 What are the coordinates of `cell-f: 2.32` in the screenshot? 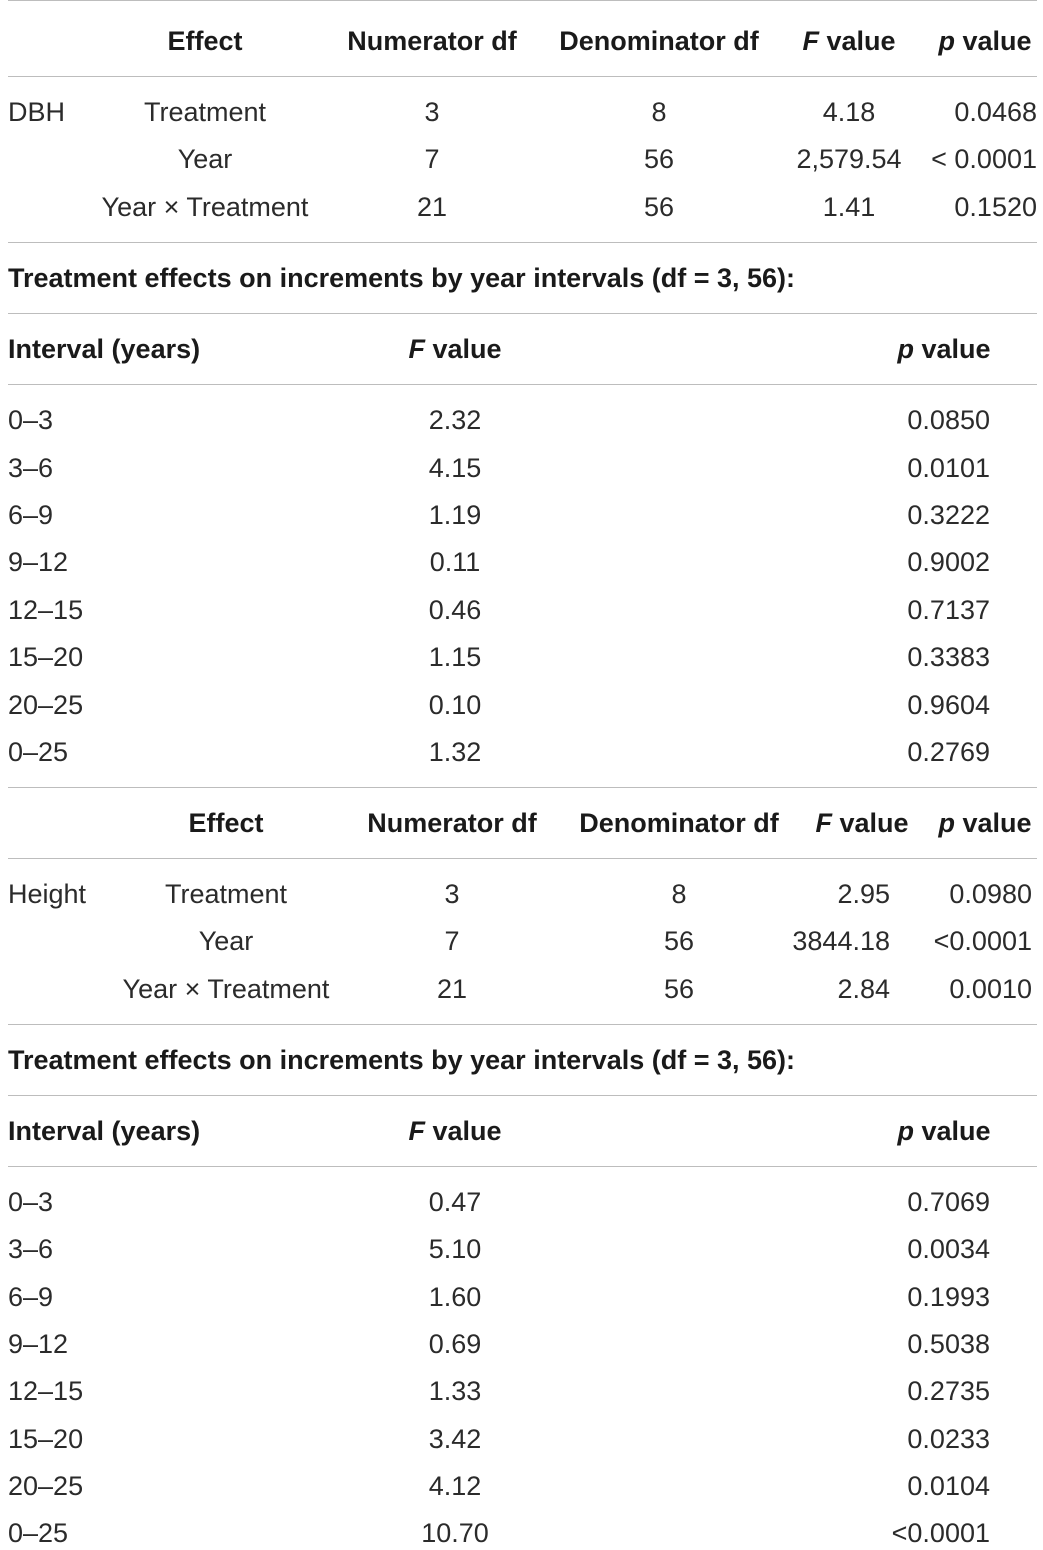 It's located at (455, 420).